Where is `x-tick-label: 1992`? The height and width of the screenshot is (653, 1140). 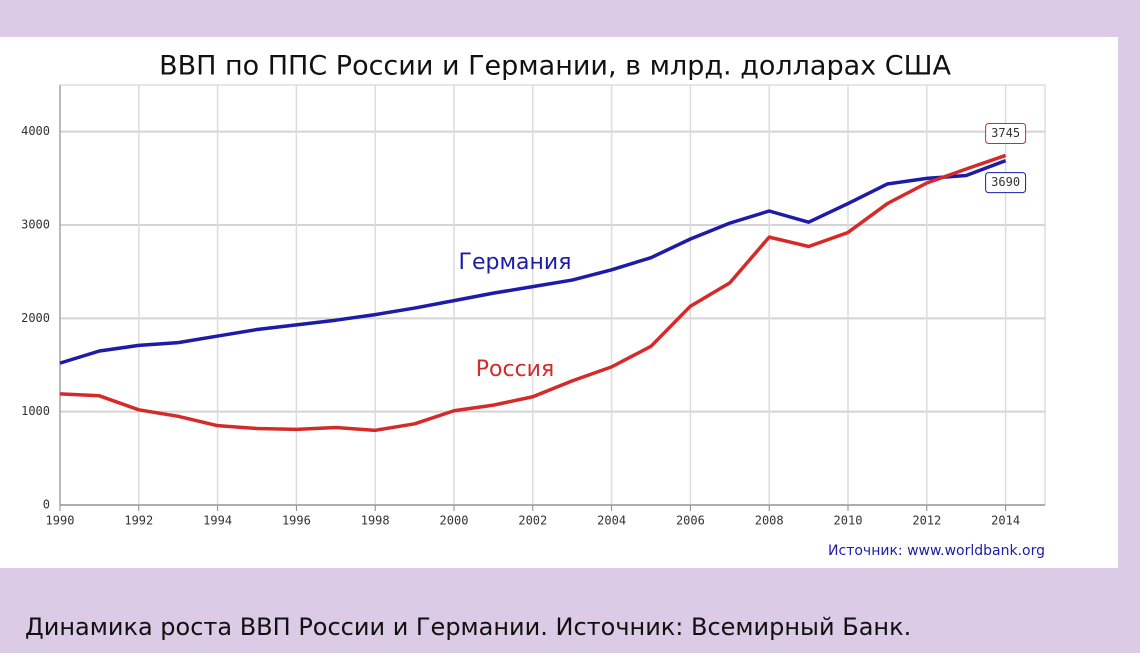
x-tick-label: 1992 is located at coordinates (138, 521).